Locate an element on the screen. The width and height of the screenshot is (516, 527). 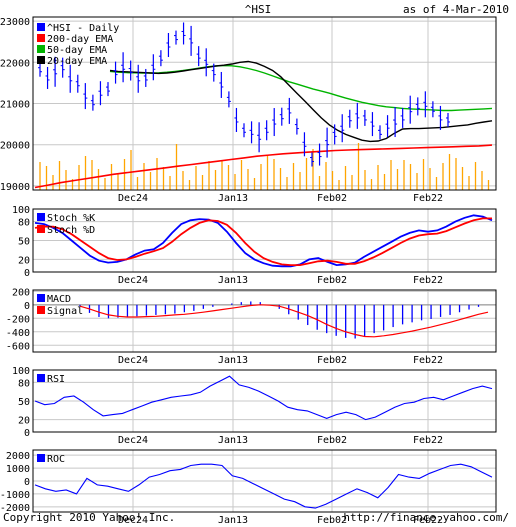
as-of-date: as of 4-Mar-2010 is located at coordinates (456, 9).